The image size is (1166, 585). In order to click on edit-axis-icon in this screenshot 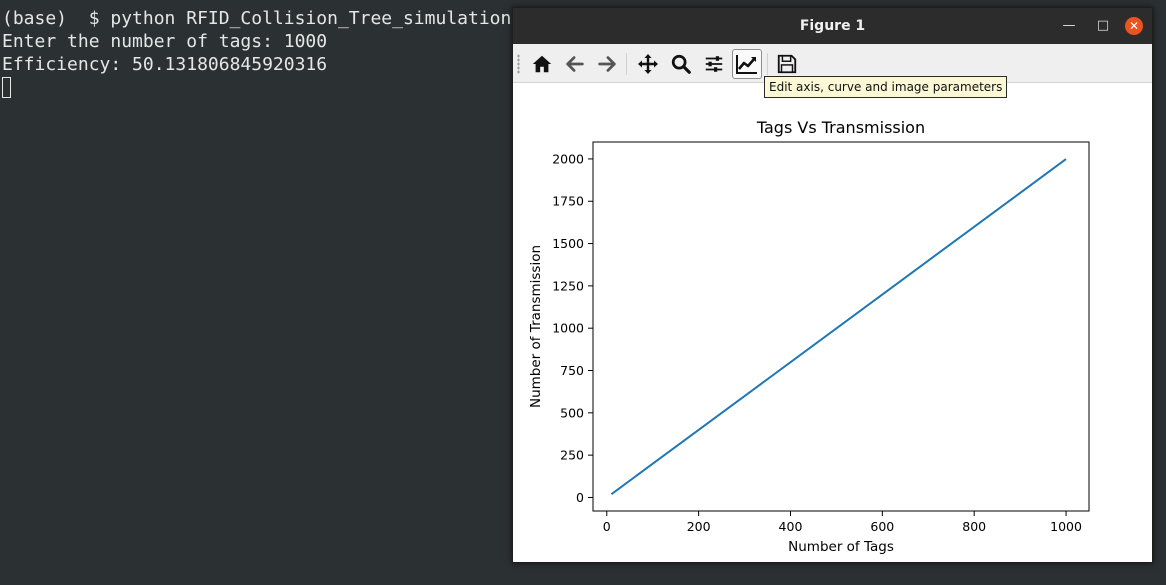, I will do `click(746, 64)`.